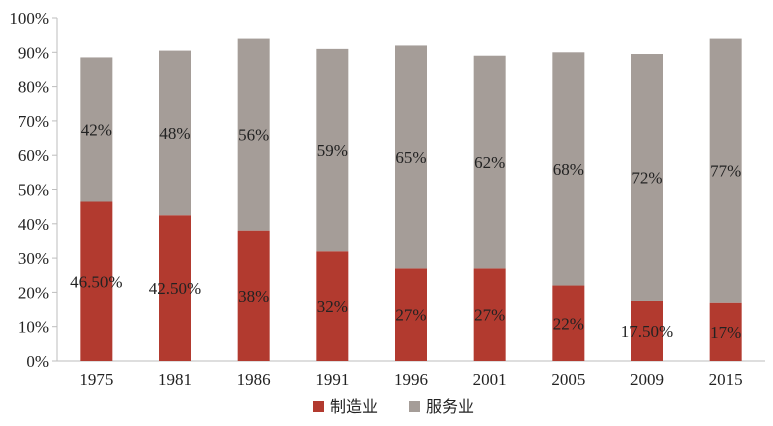 Image resolution: width=773 pixels, height=426 pixels. I want to click on x-tick-label: 1996, so click(411, 379).